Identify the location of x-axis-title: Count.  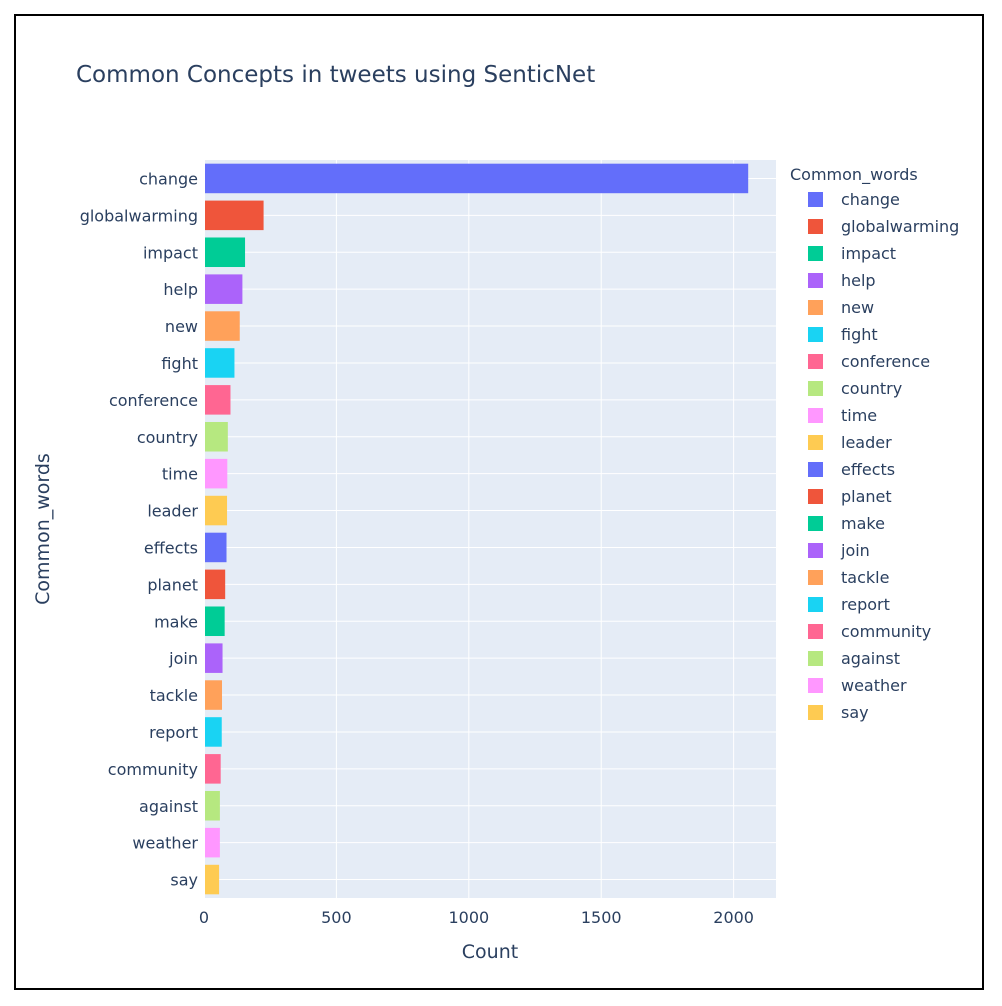
(490, 952).